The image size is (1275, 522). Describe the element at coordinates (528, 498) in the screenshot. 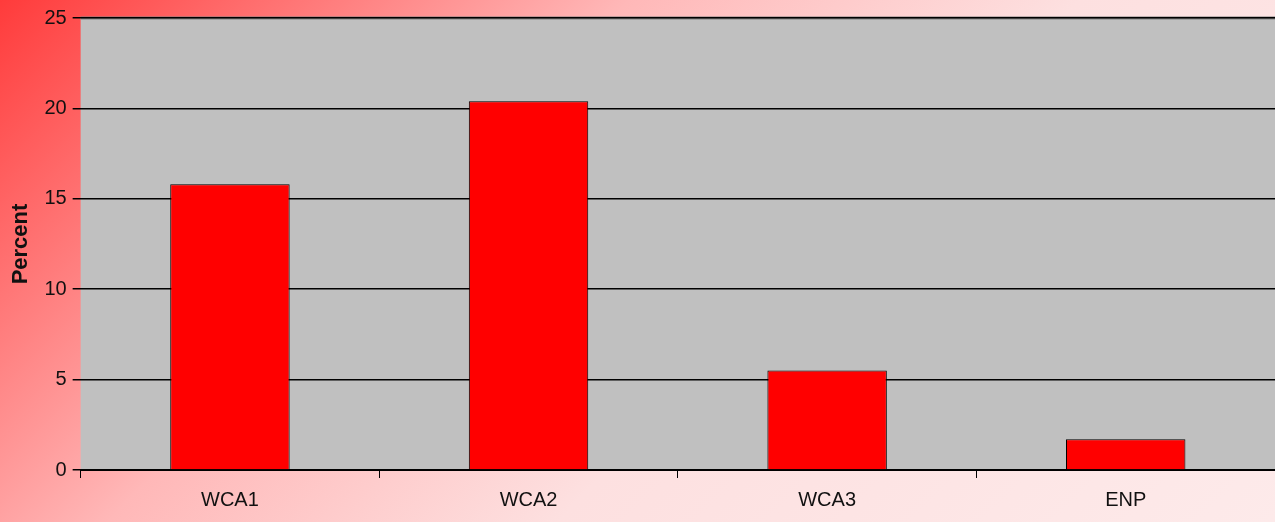

I see `x-tick-label: WCA2` at that location.